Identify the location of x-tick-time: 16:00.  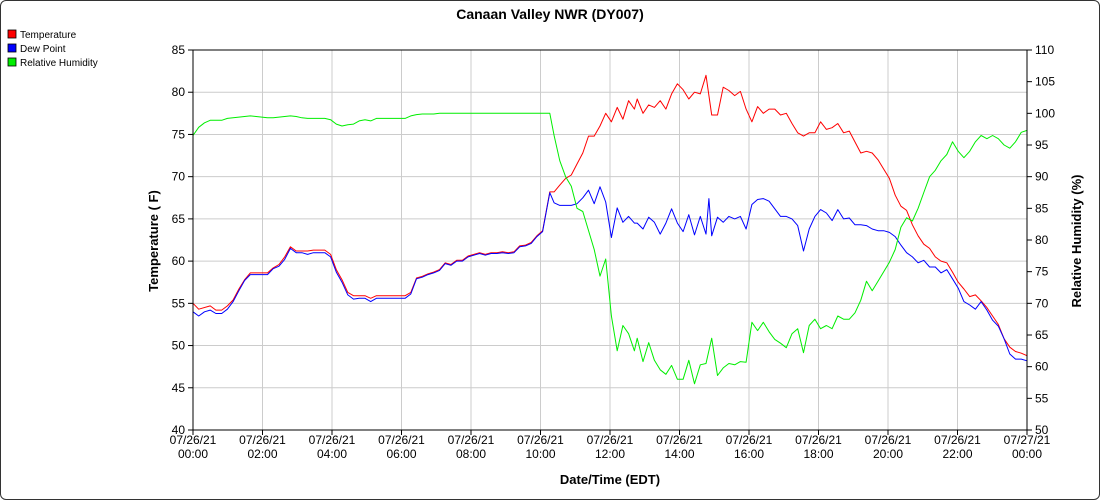
(749, 454).